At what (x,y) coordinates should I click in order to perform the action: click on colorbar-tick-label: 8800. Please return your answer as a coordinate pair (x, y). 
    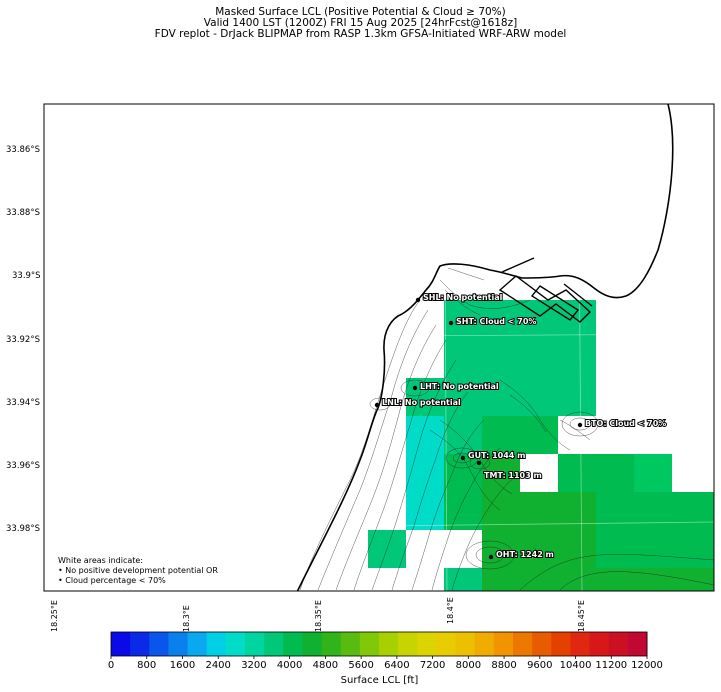
    Looking at the image, I should click on (504, 665).